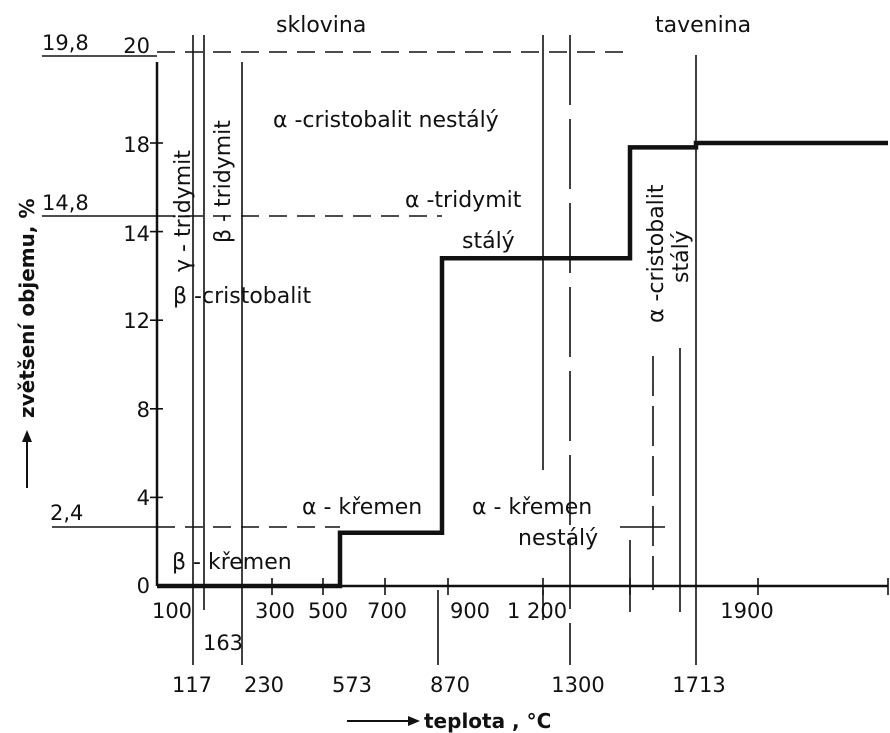 The height and width of the screenshot is (733, 890). What do you see at coordinates (223, 643) in the screenshot?
I see `x-extra-label: 163` at bounding box center [223, 643].